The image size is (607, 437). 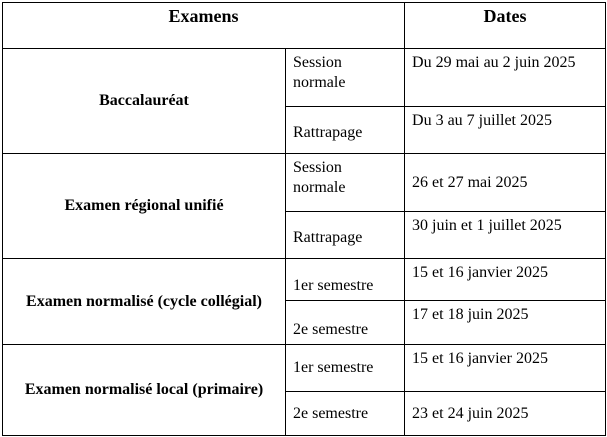 What do you see at coordinates (505, 235) in the screenshot?
I see `date-value: 30 juin et 1 juillet 2025` at bounding box center [505, 235].